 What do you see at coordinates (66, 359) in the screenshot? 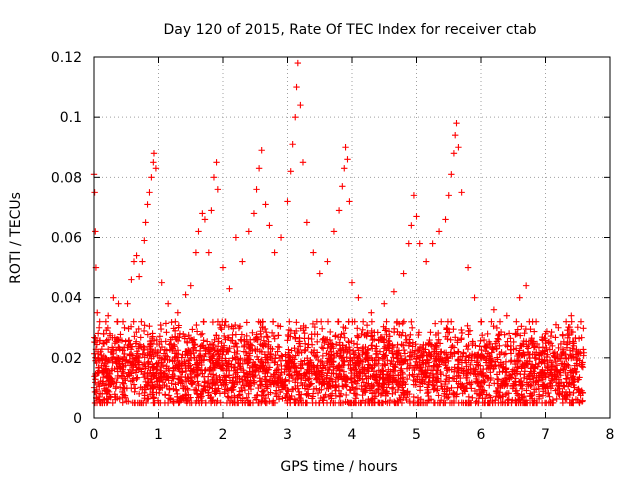
I see `y-tick-label: 0.02` at bounding box center [66, 359].